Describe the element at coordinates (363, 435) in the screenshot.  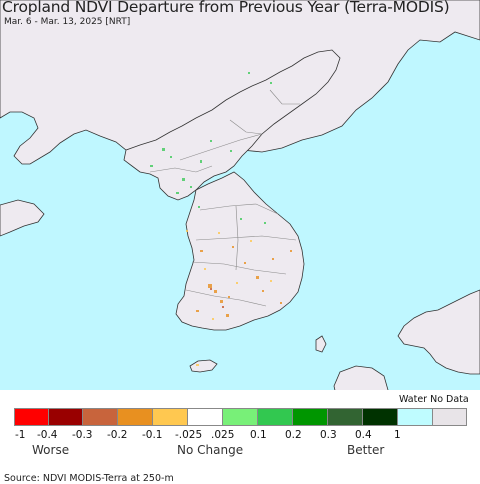
I see `legend-tick: 0.4` at that location.